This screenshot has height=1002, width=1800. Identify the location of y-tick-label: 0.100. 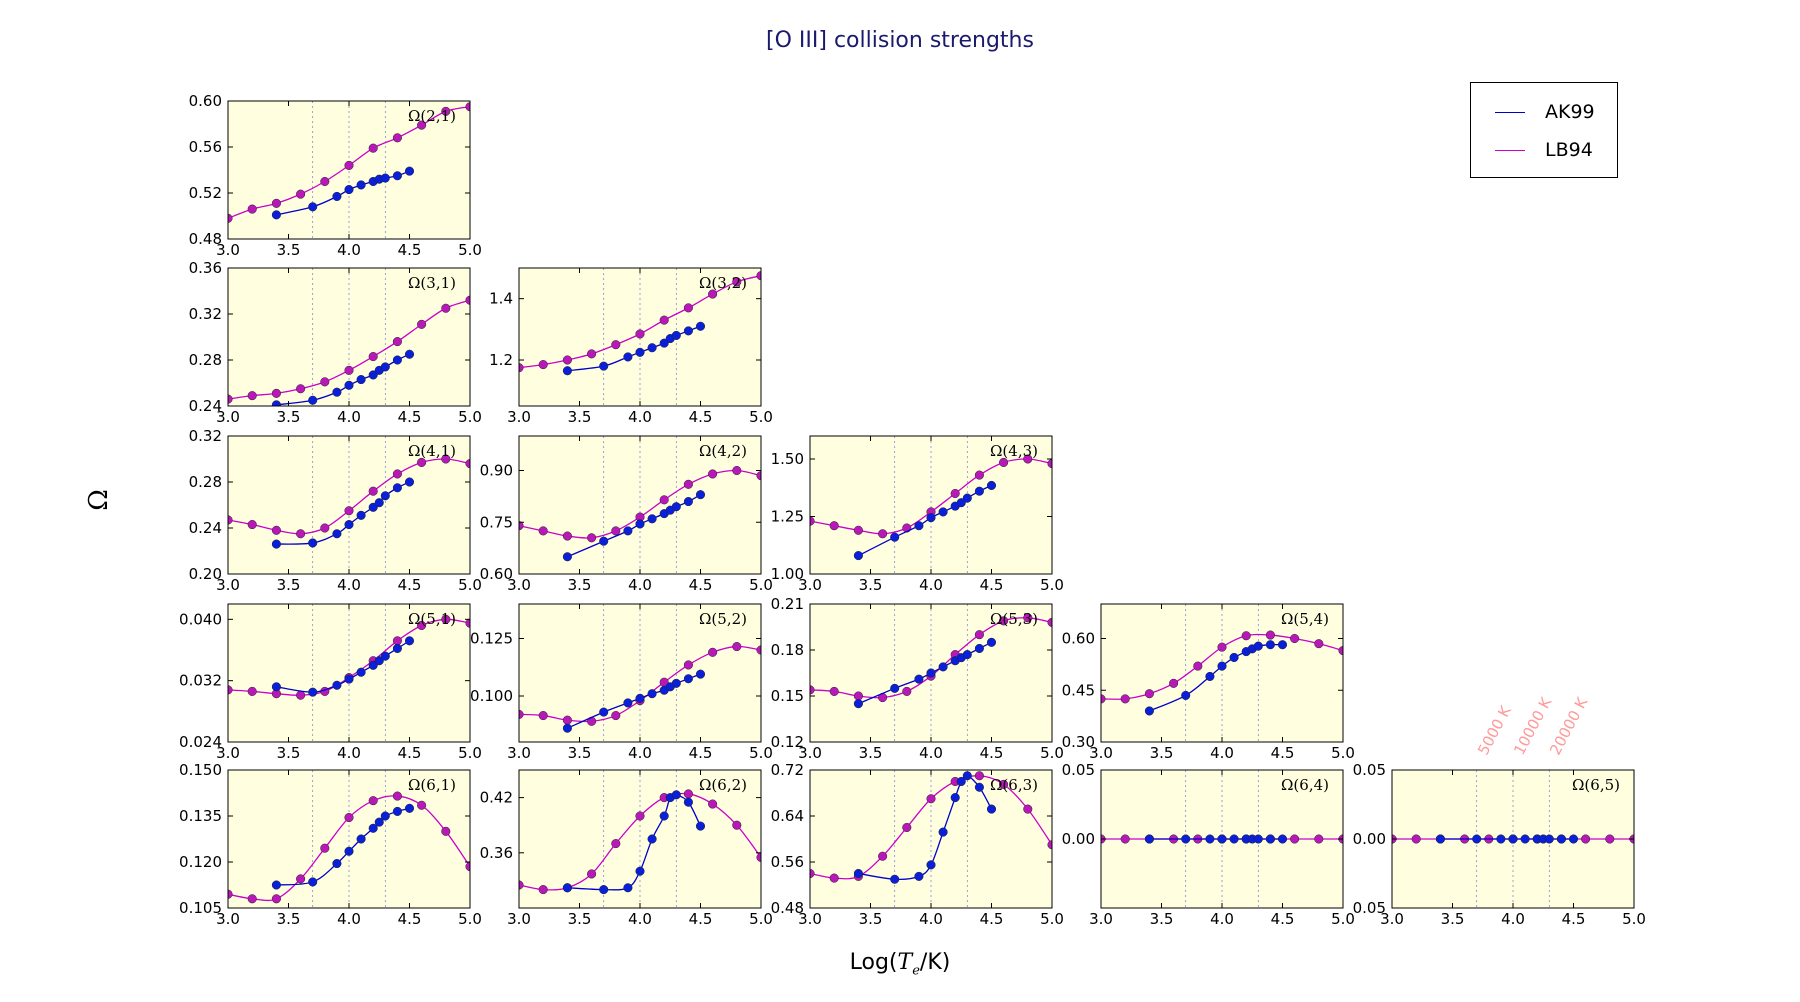
(491, 696).